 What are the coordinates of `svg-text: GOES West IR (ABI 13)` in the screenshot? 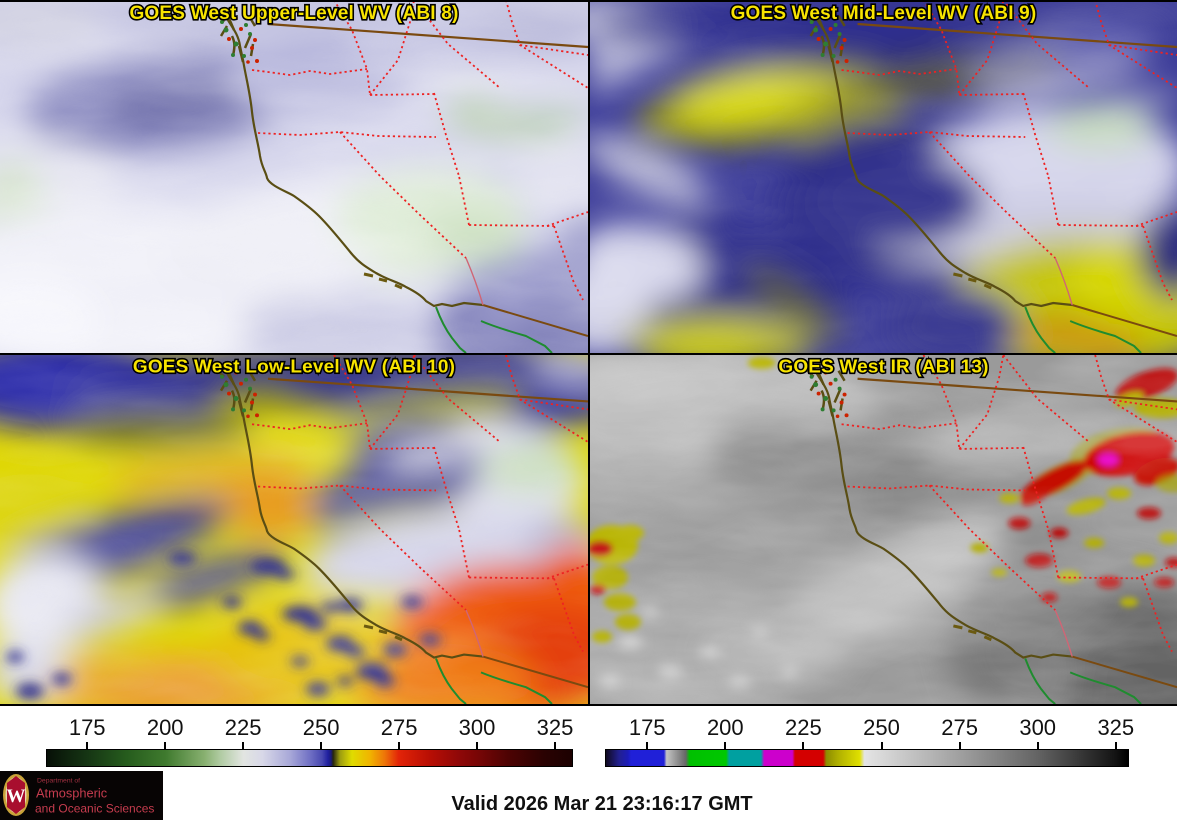 It's located at (883, 365).